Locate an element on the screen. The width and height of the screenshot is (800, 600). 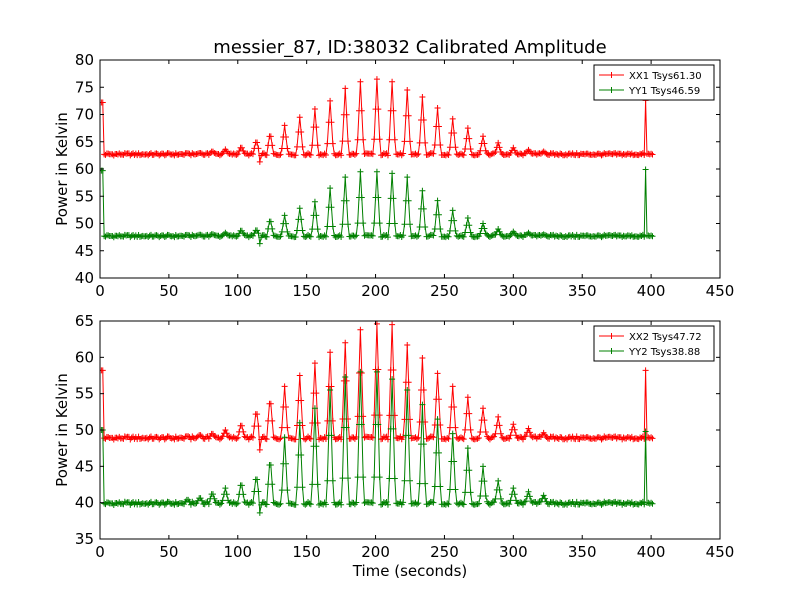
legend-item: YY1 Tsys46.59 is located at coordinates (649, 91).